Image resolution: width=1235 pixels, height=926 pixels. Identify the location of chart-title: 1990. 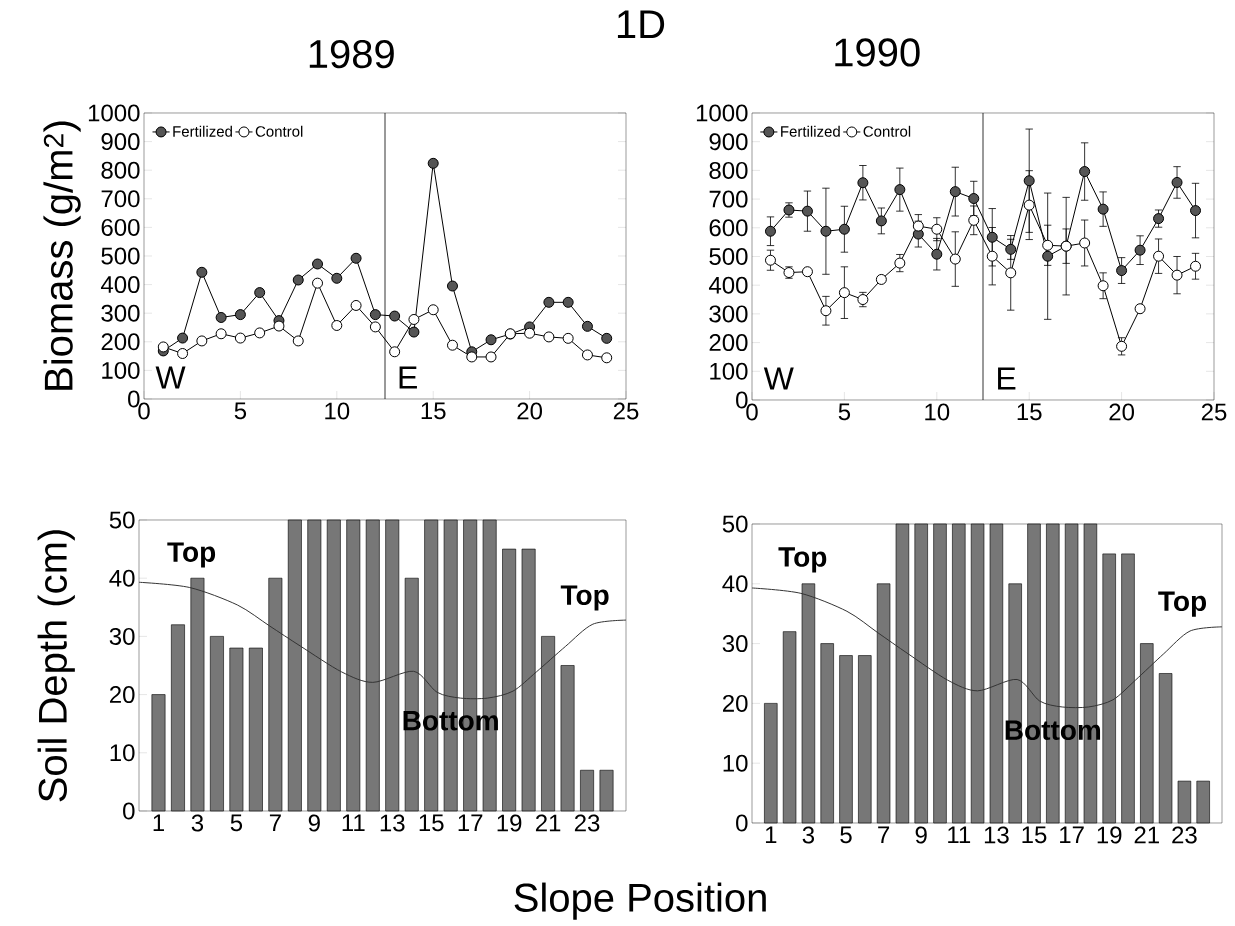
(877, 52).